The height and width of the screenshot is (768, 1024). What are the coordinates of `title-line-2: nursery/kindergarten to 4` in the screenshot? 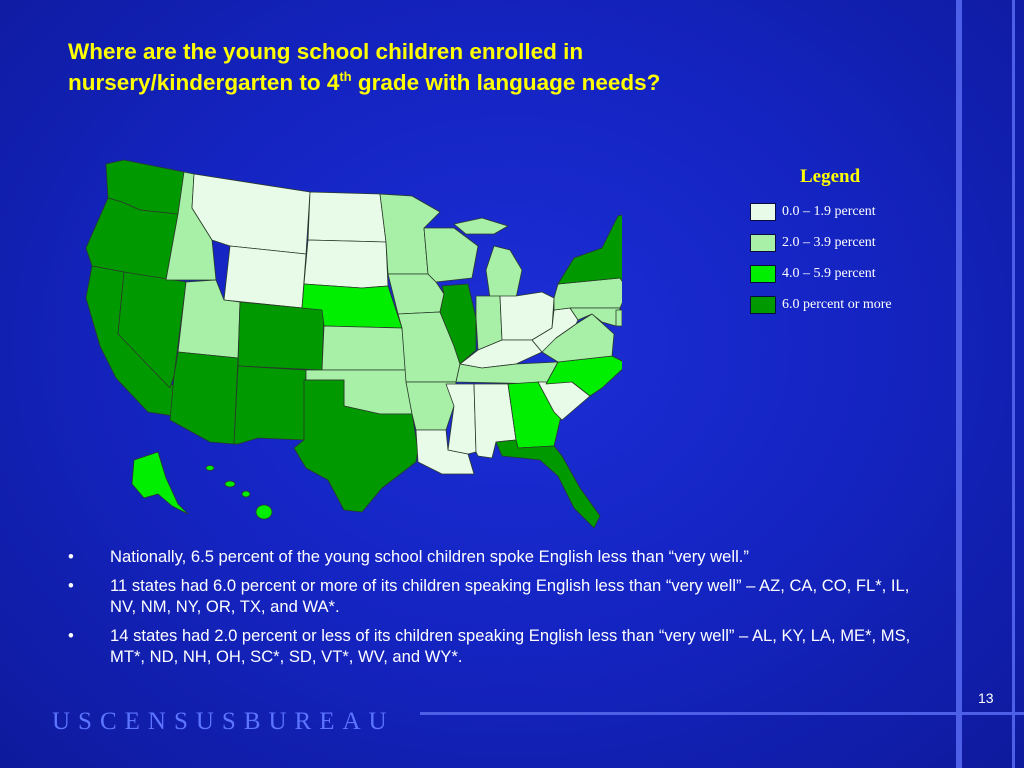 It's located at (204, 82).